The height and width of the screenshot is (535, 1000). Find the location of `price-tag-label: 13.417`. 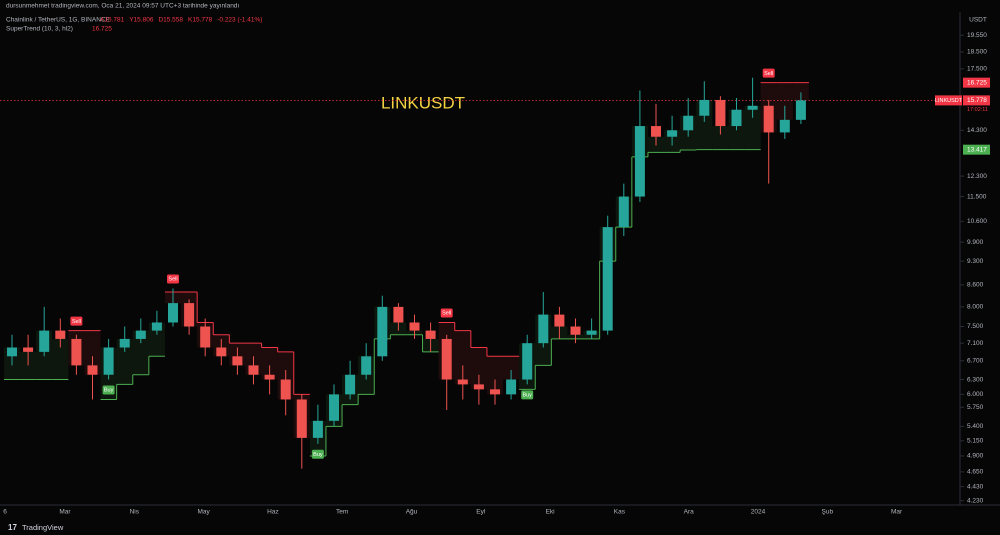

price-tag-label: 13.417 is located at coordinates (977, 149).